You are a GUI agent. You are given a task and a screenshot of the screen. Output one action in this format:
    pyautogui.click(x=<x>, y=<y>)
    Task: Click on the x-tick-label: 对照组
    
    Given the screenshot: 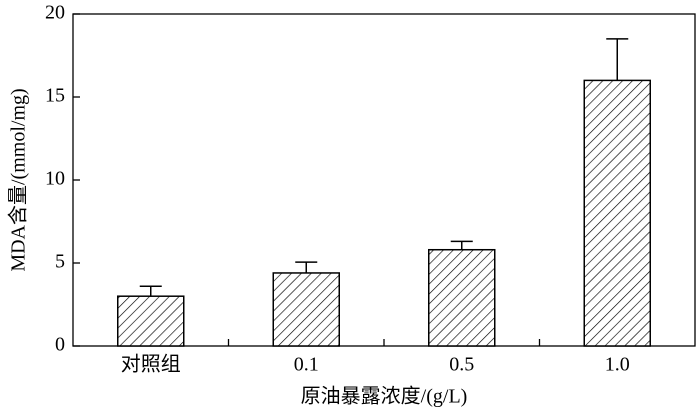 What is the action you would take?
    pyautogui.click(x=151, y=364)
    